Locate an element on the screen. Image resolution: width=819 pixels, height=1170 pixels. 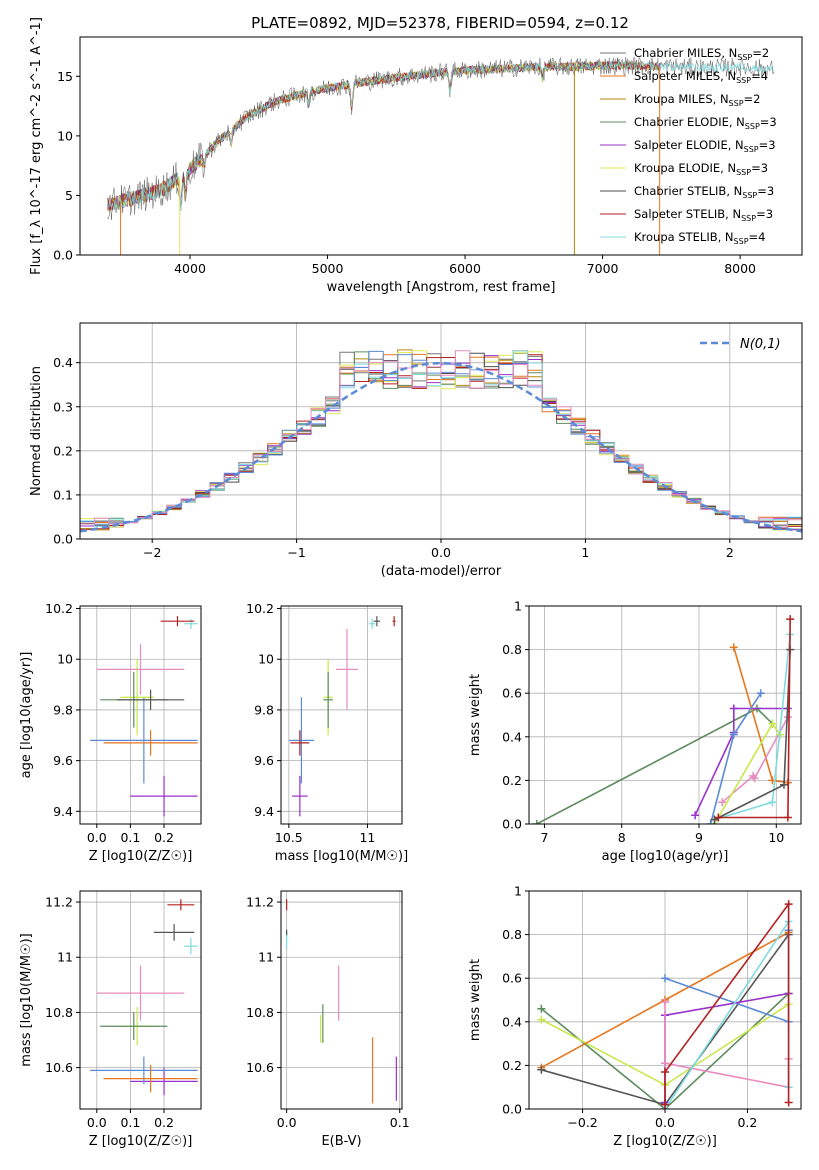
legend-entry: Chabrier ELODIE, NSSP=3 is located at coordinates (705, 123).